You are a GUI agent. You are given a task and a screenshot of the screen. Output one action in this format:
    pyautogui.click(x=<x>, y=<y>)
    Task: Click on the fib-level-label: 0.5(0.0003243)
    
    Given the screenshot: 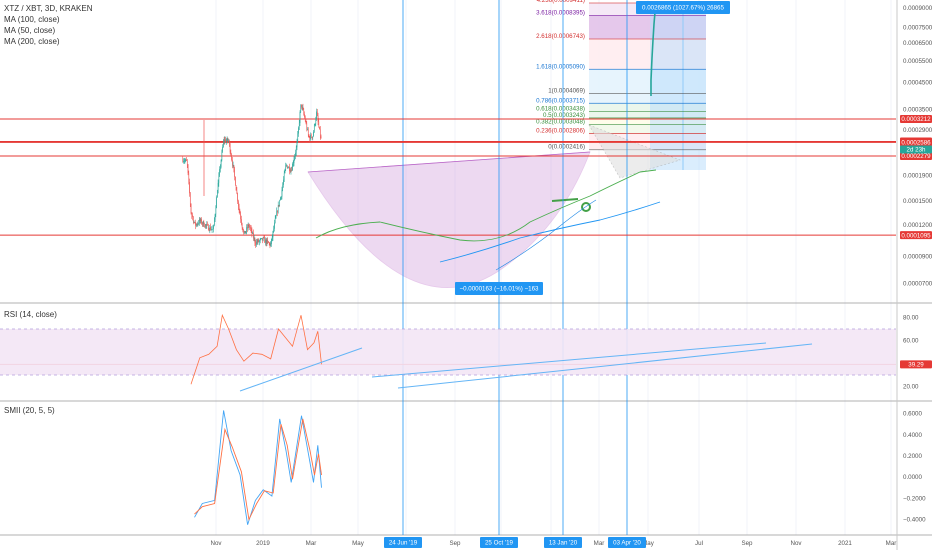 What is the action you would take?
    pyautogui.click(x=564, y=115)
    